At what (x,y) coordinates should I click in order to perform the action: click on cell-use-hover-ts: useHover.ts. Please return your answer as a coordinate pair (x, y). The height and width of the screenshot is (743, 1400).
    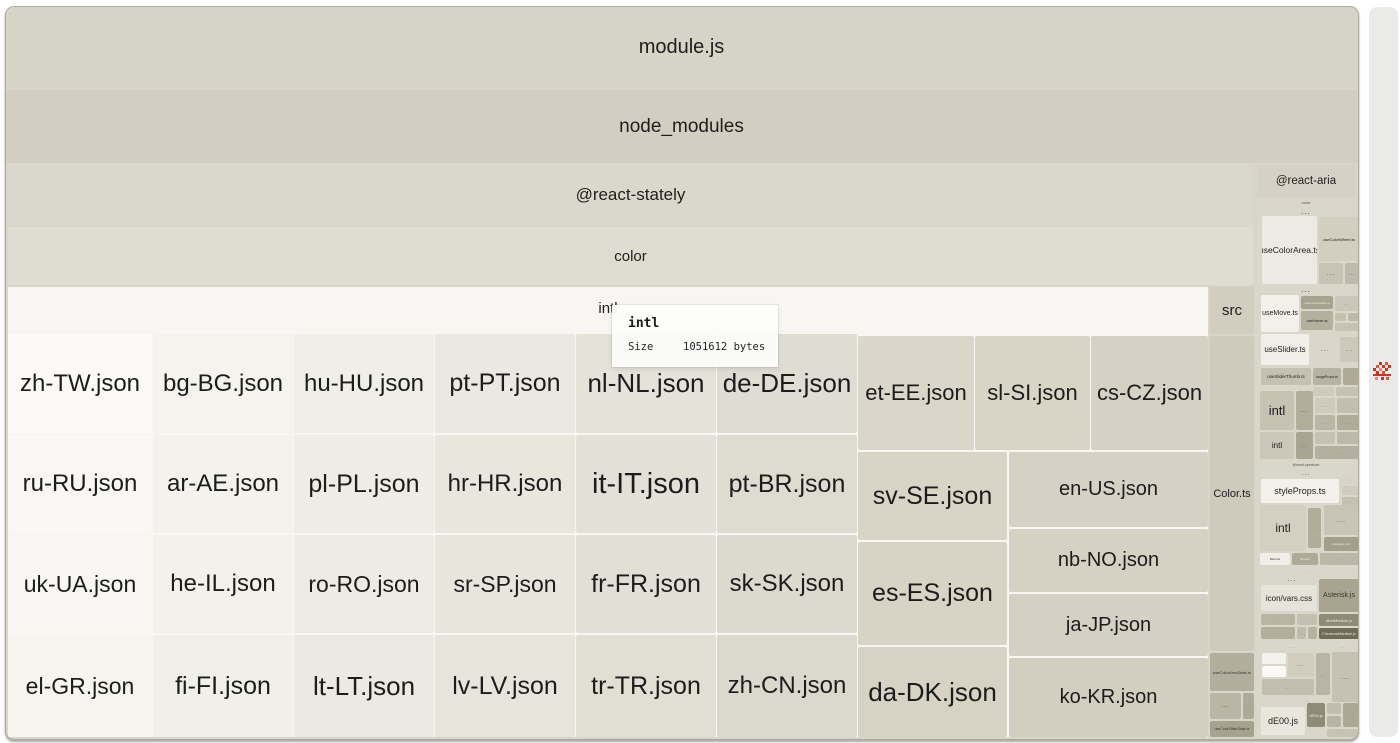
    Looking at the image, I should click on (1317, 320).